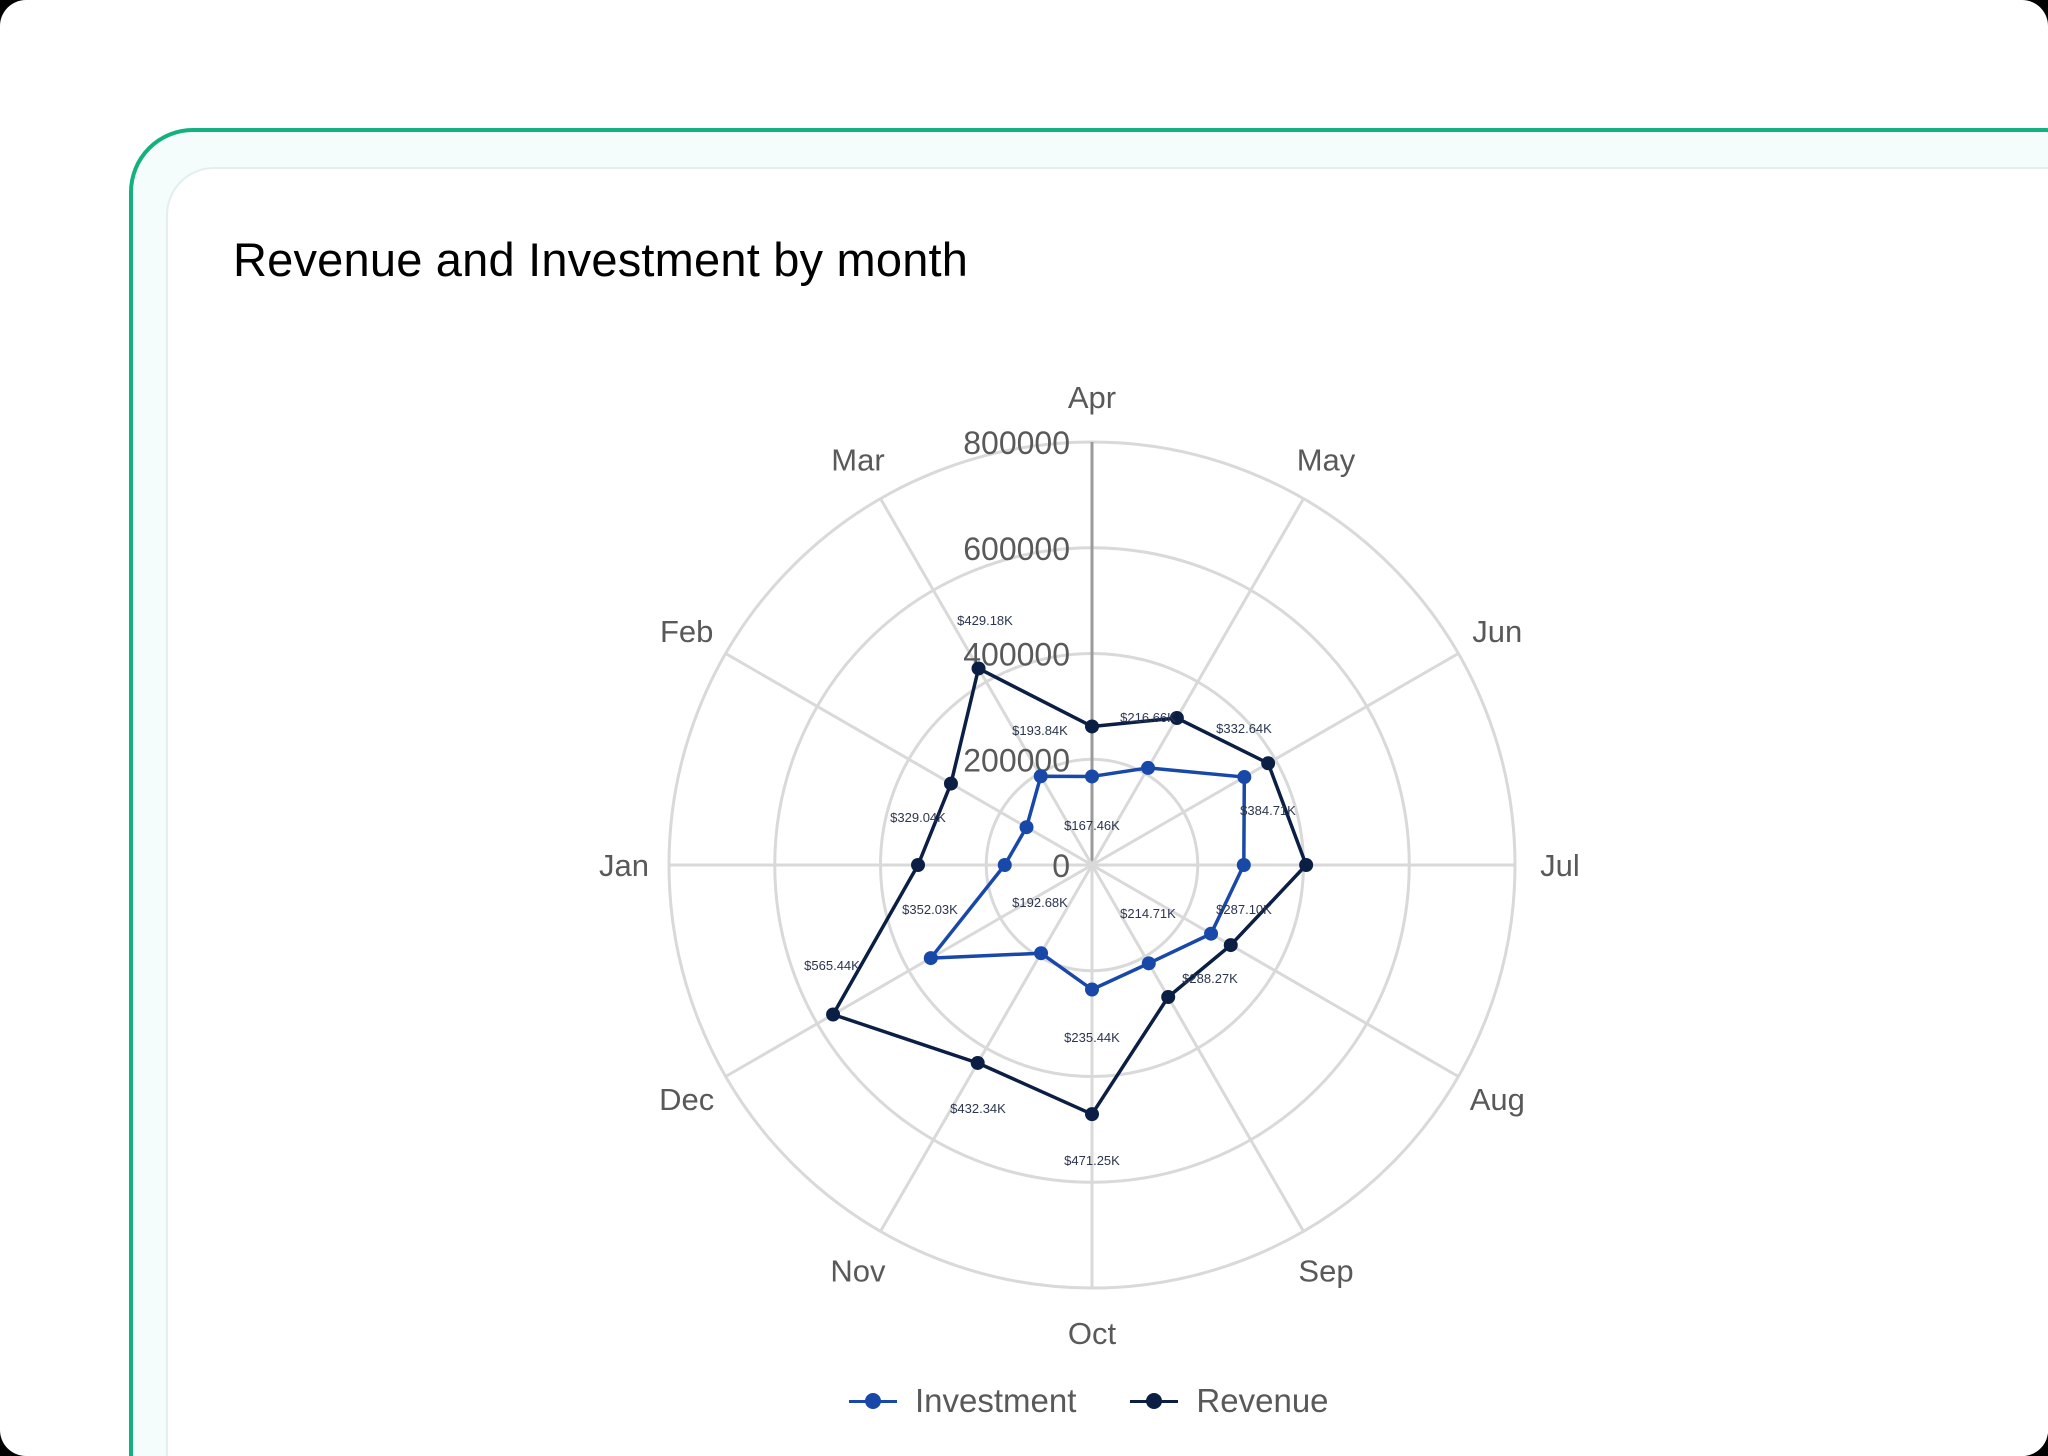 This screenshot has height=1456, width=2048. What do you see at coordinates (930, 909) in the screenshot?
I see `data-label: $352.03K` at bounding box center [930, 909].